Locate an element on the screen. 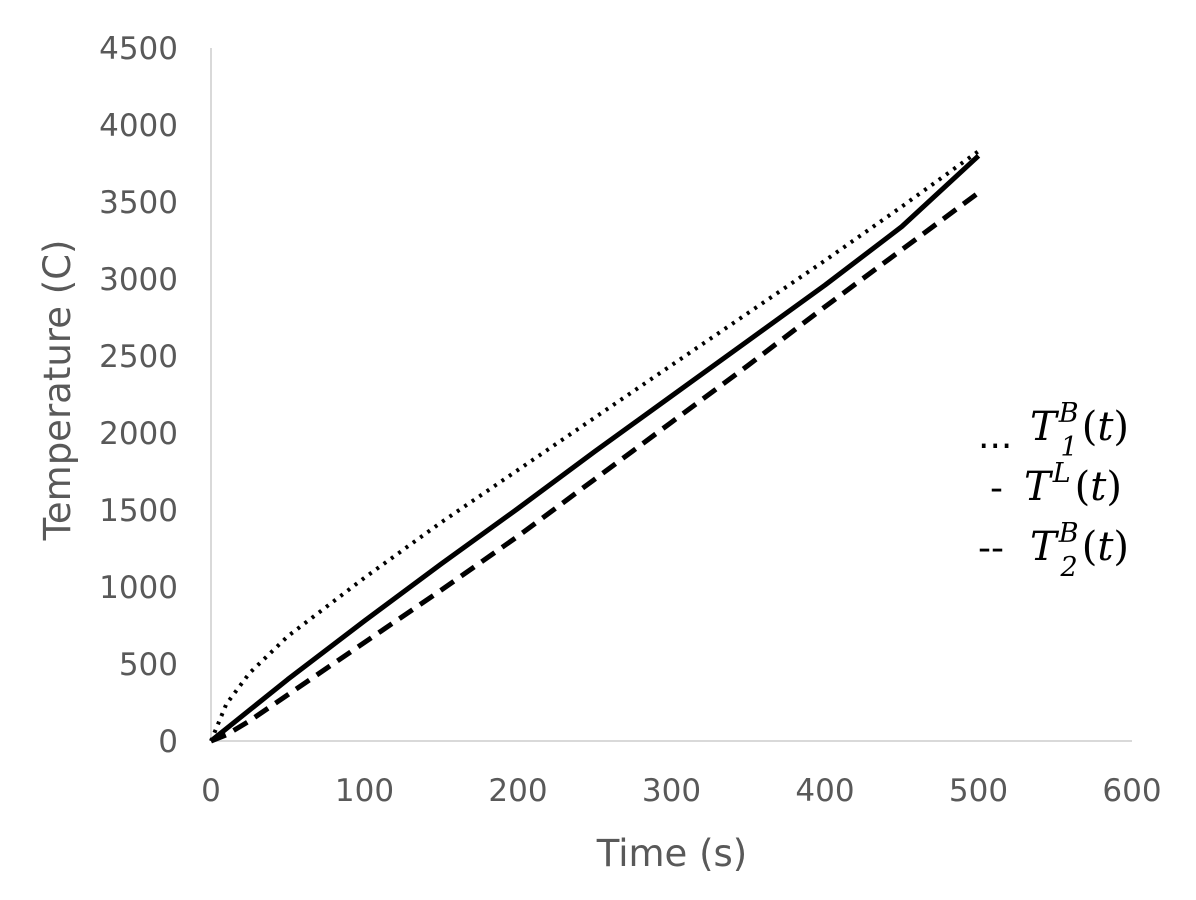 Image resolution: width=1196 pixels, height=900 pixels. svg-text:TL(t): TL (t) is located at coordinates (1073, 484).